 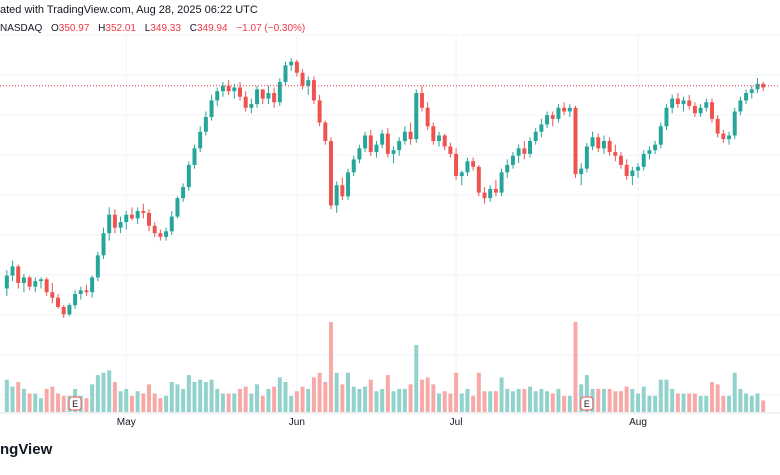 I want to click on event-markers: EE⚡, so click(x=331, y=403).